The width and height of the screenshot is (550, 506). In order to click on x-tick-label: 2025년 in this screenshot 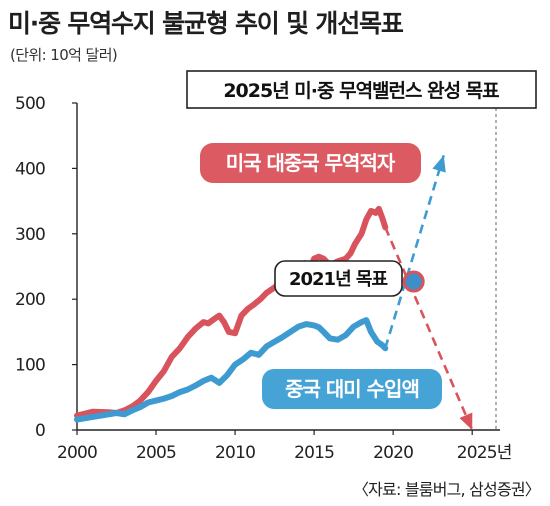, I will do `click(484, 453)`.